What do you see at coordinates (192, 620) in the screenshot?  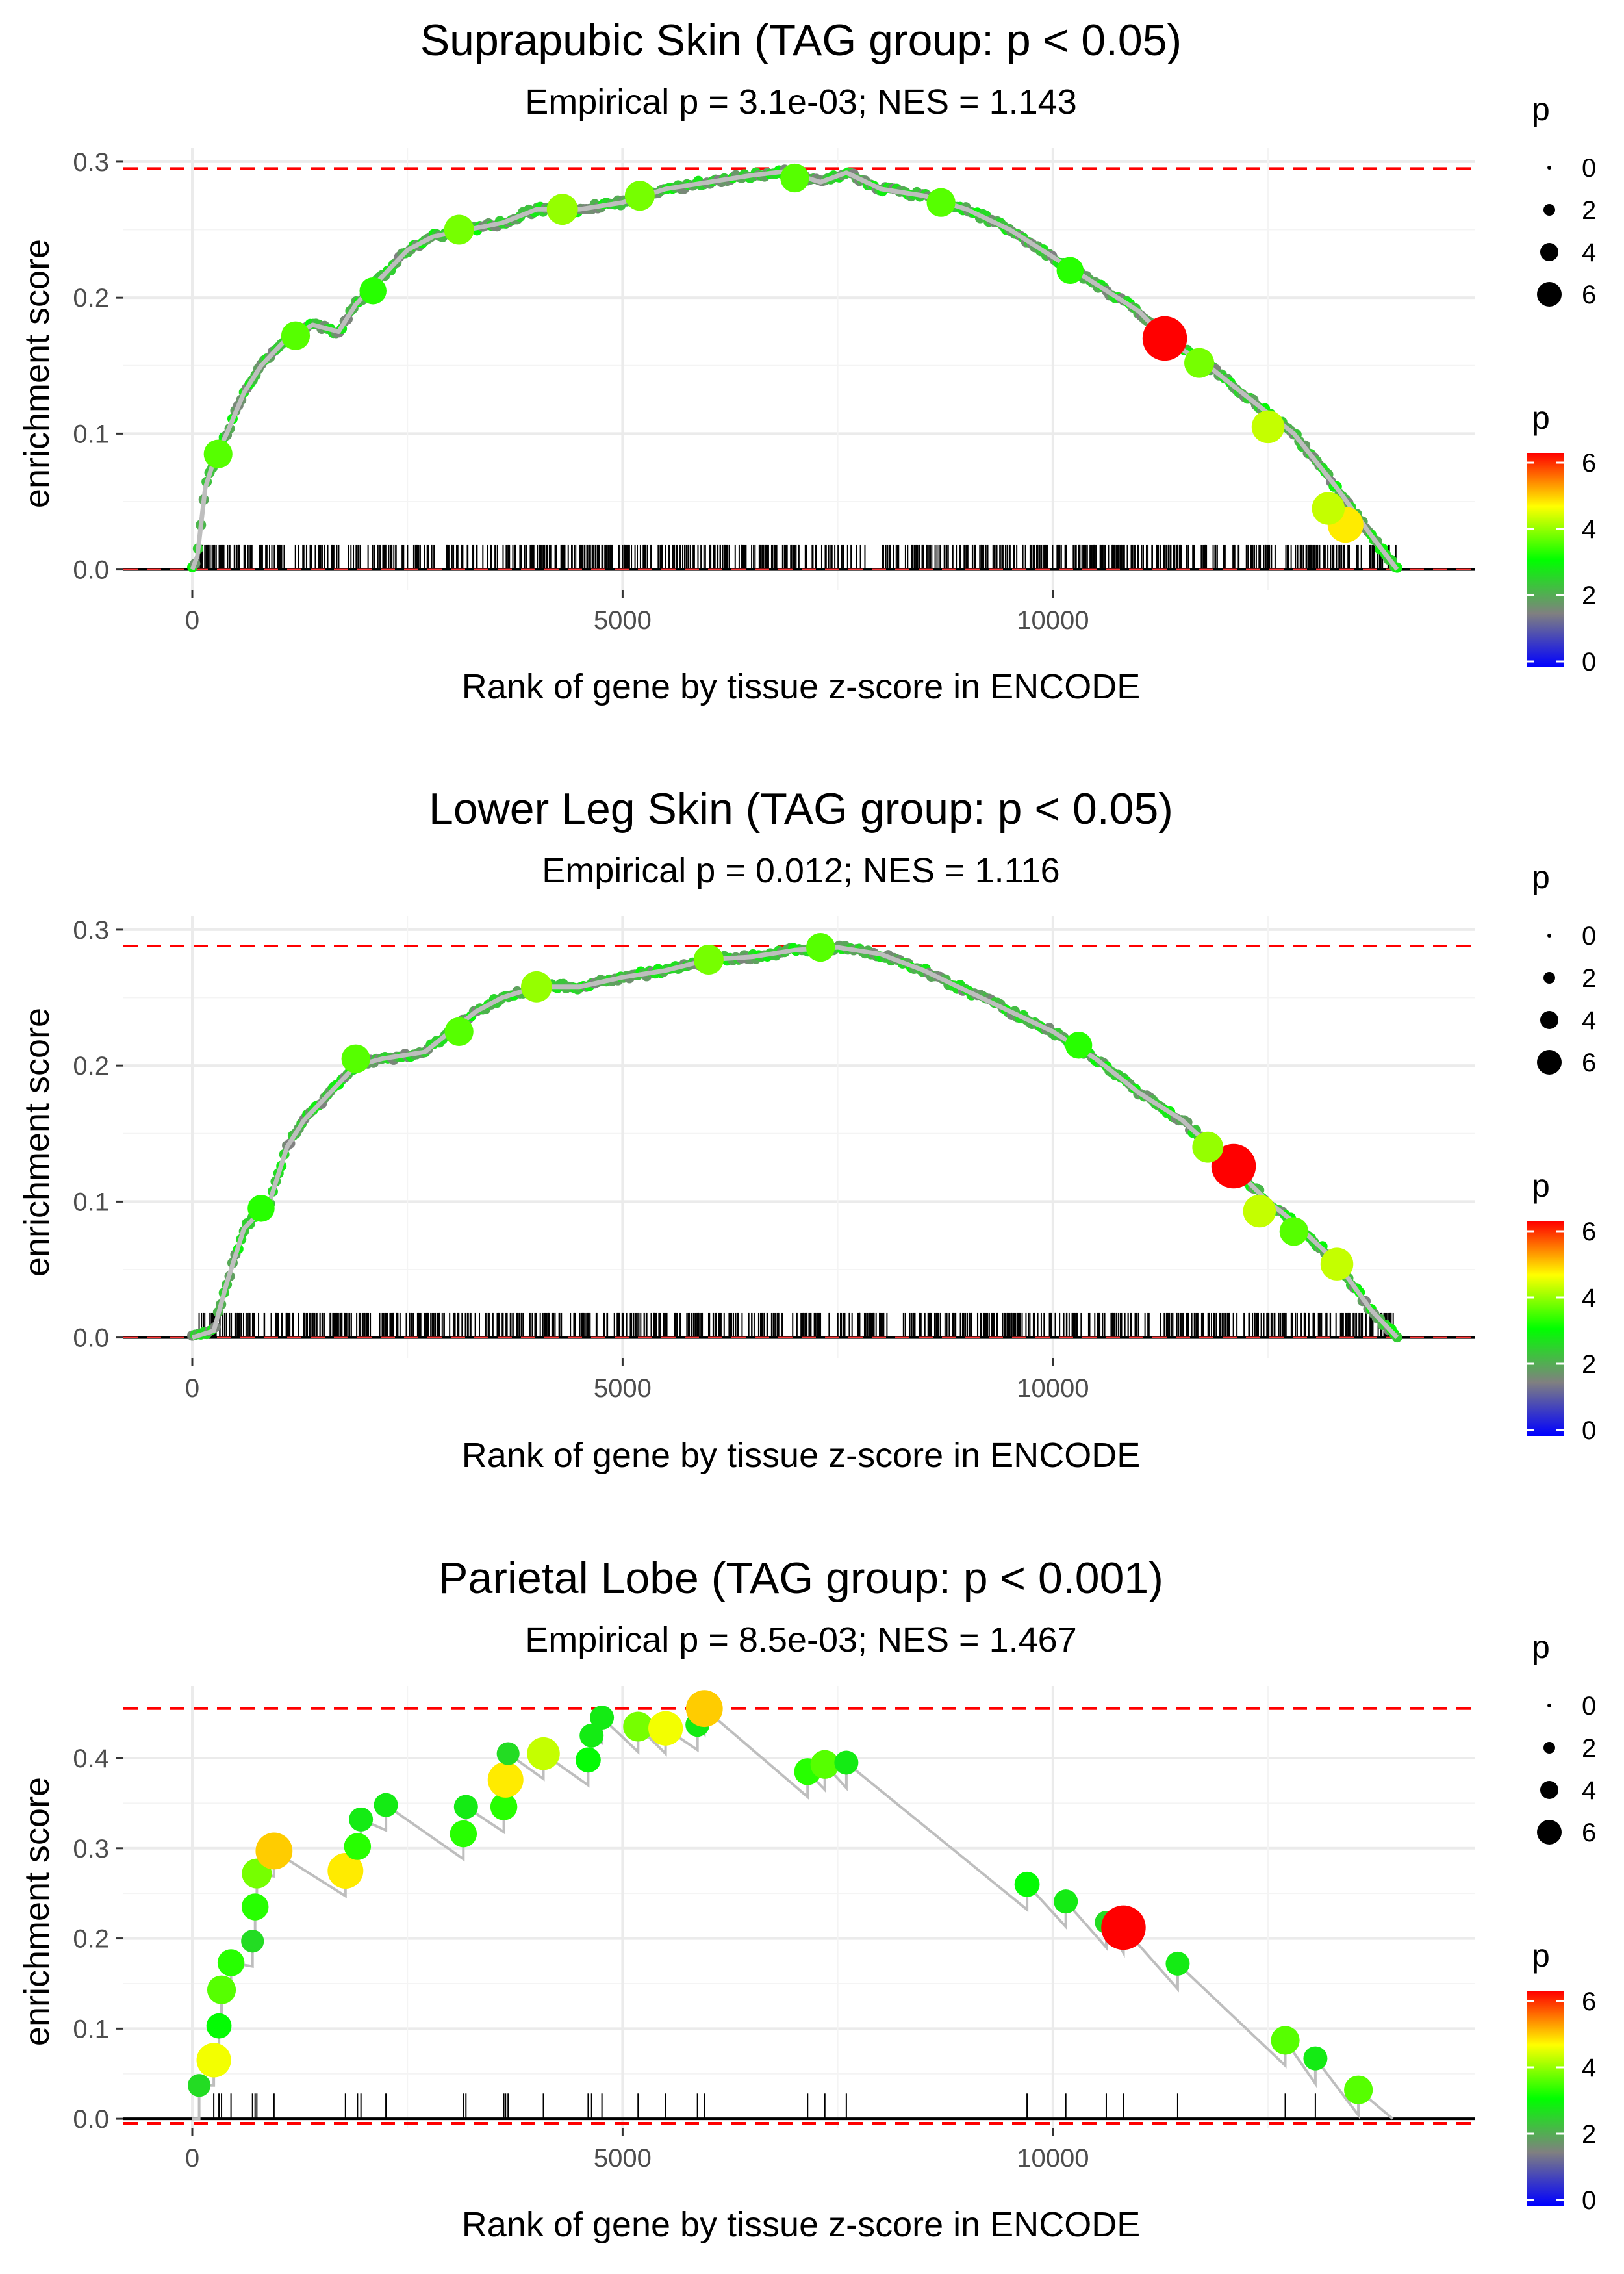 I see `x-tick-label: 0` at bounding box center [192, 620].